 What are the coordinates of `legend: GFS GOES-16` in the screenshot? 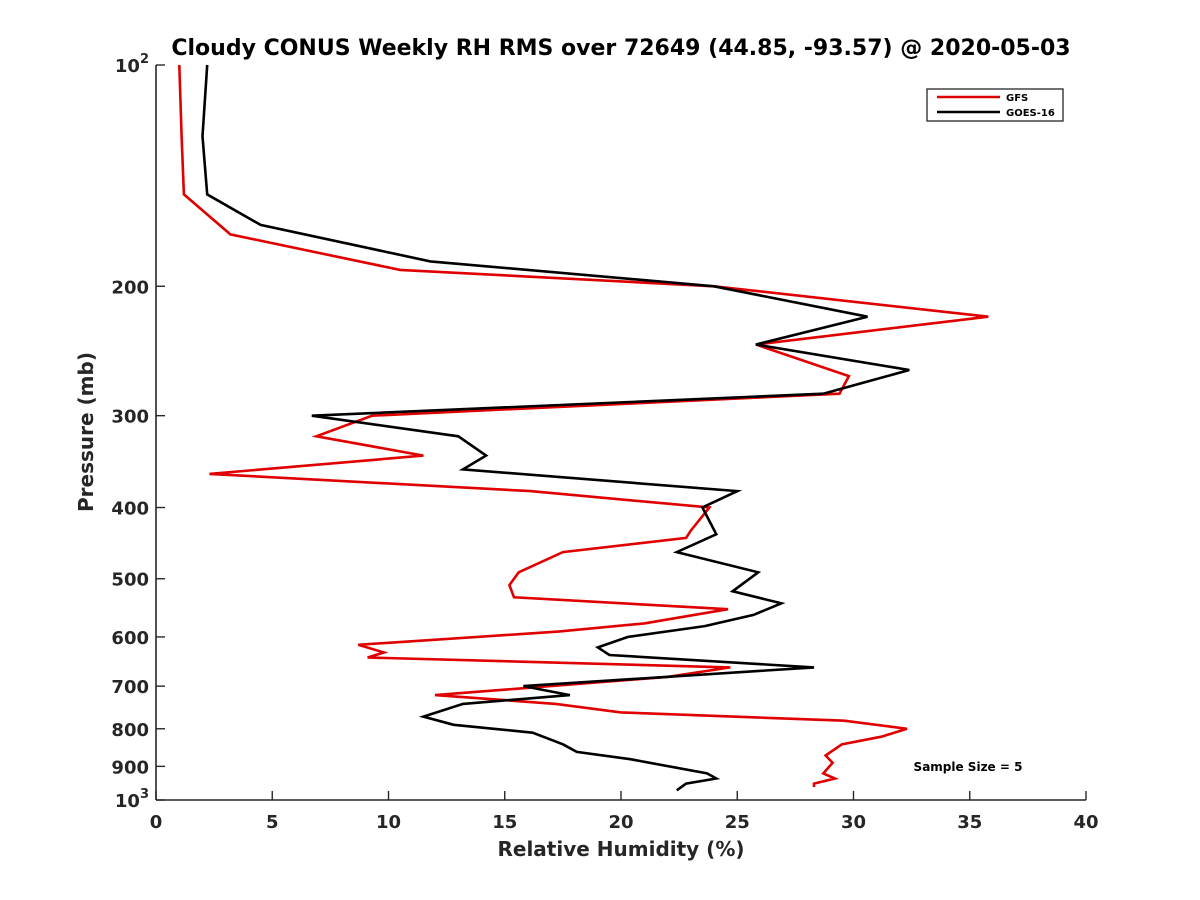 It's located at (995, 105).